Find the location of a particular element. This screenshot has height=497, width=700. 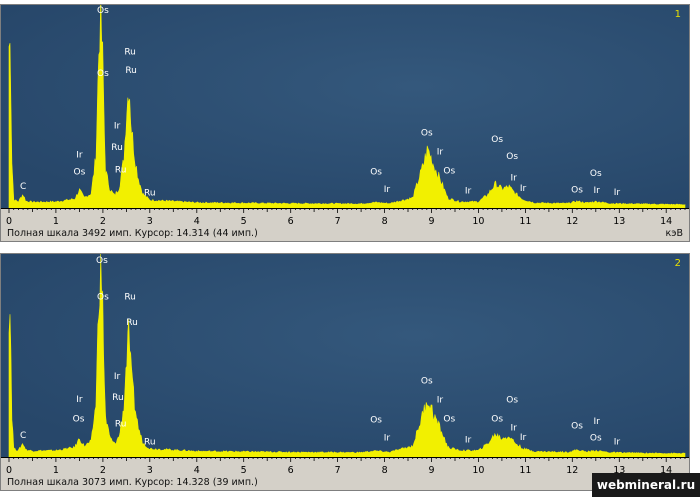

panel-number: 2 is located at coordinates (678, 263).